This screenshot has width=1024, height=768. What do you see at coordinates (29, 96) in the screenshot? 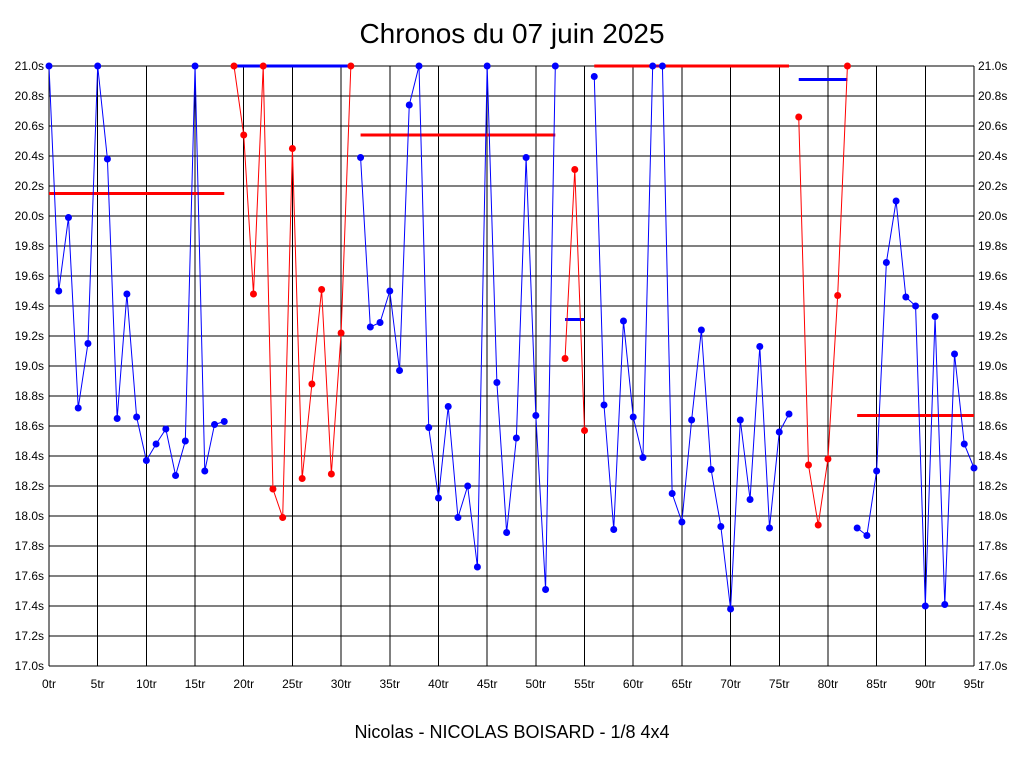
I see `y-tick-label-left: 20.8s` at bounding box center [29, 96].